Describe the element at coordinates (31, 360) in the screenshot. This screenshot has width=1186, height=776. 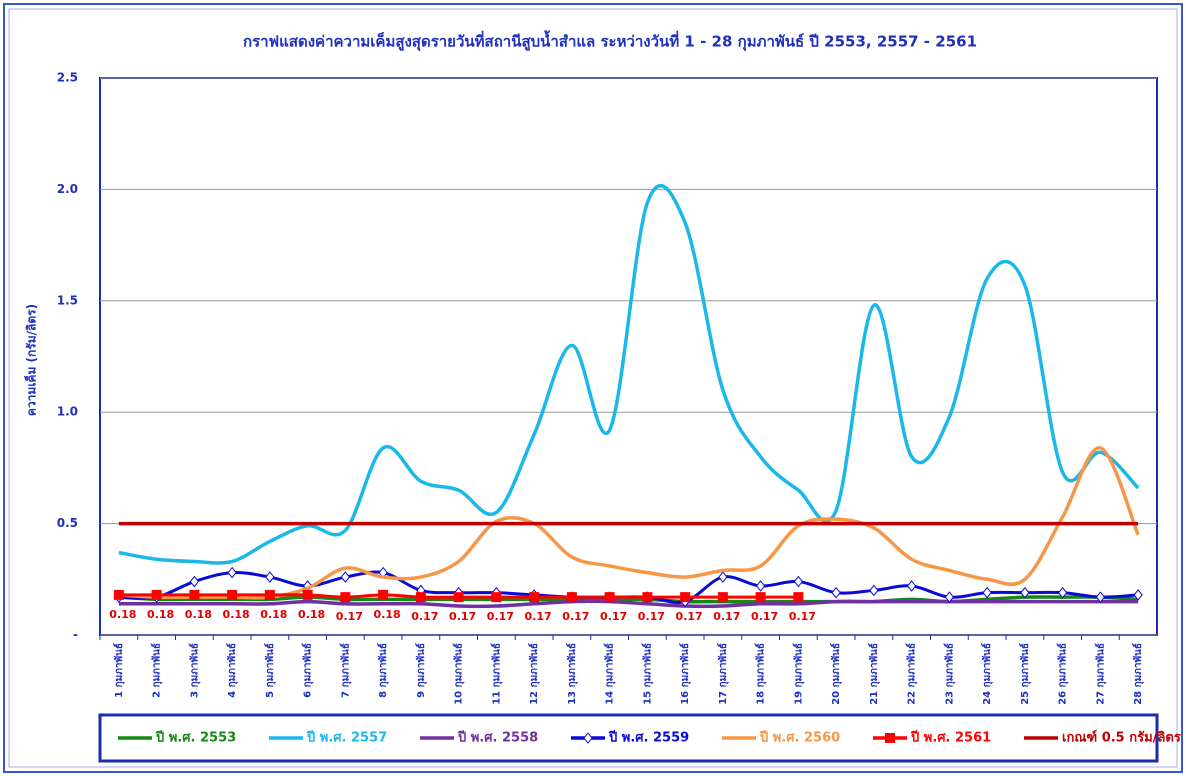
I see `y-axis-label: ความเค็ม (กรัม/ลิตร)` at that location.